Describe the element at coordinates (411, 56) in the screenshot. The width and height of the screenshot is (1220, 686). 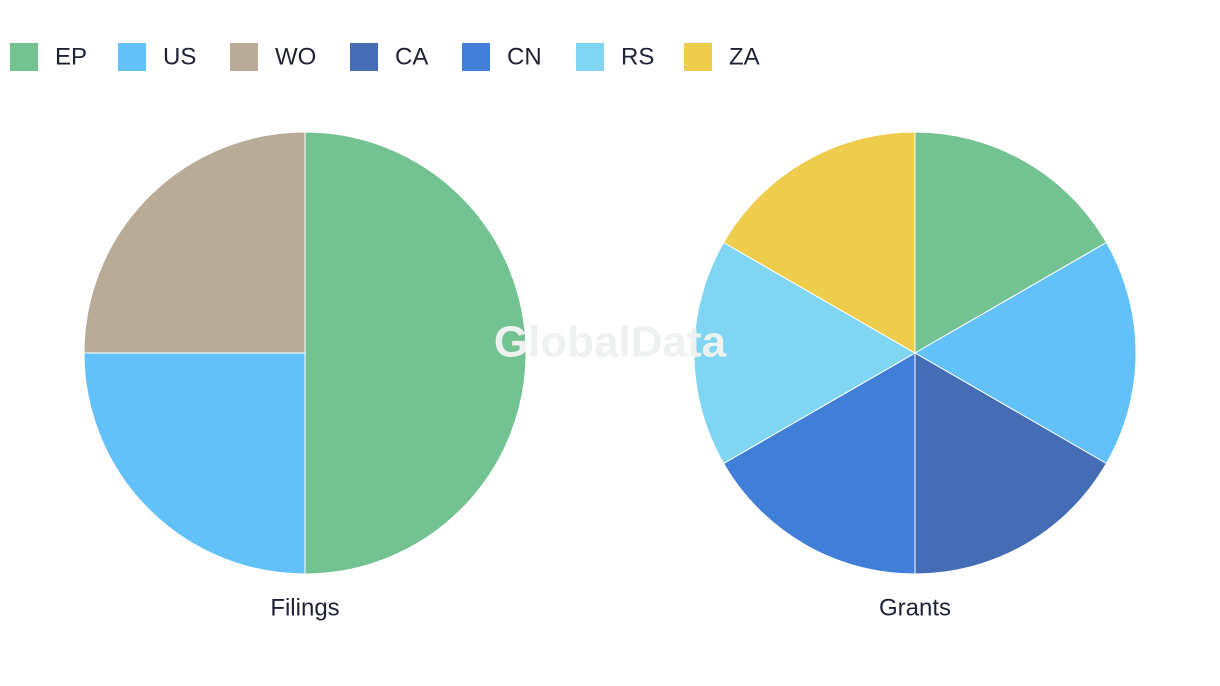
I see `legend-label: CA` at that location.